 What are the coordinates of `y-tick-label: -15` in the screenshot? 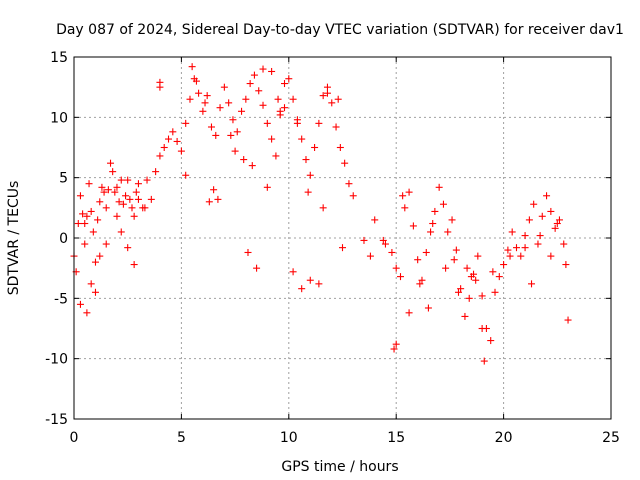 It's located at (56, 420).